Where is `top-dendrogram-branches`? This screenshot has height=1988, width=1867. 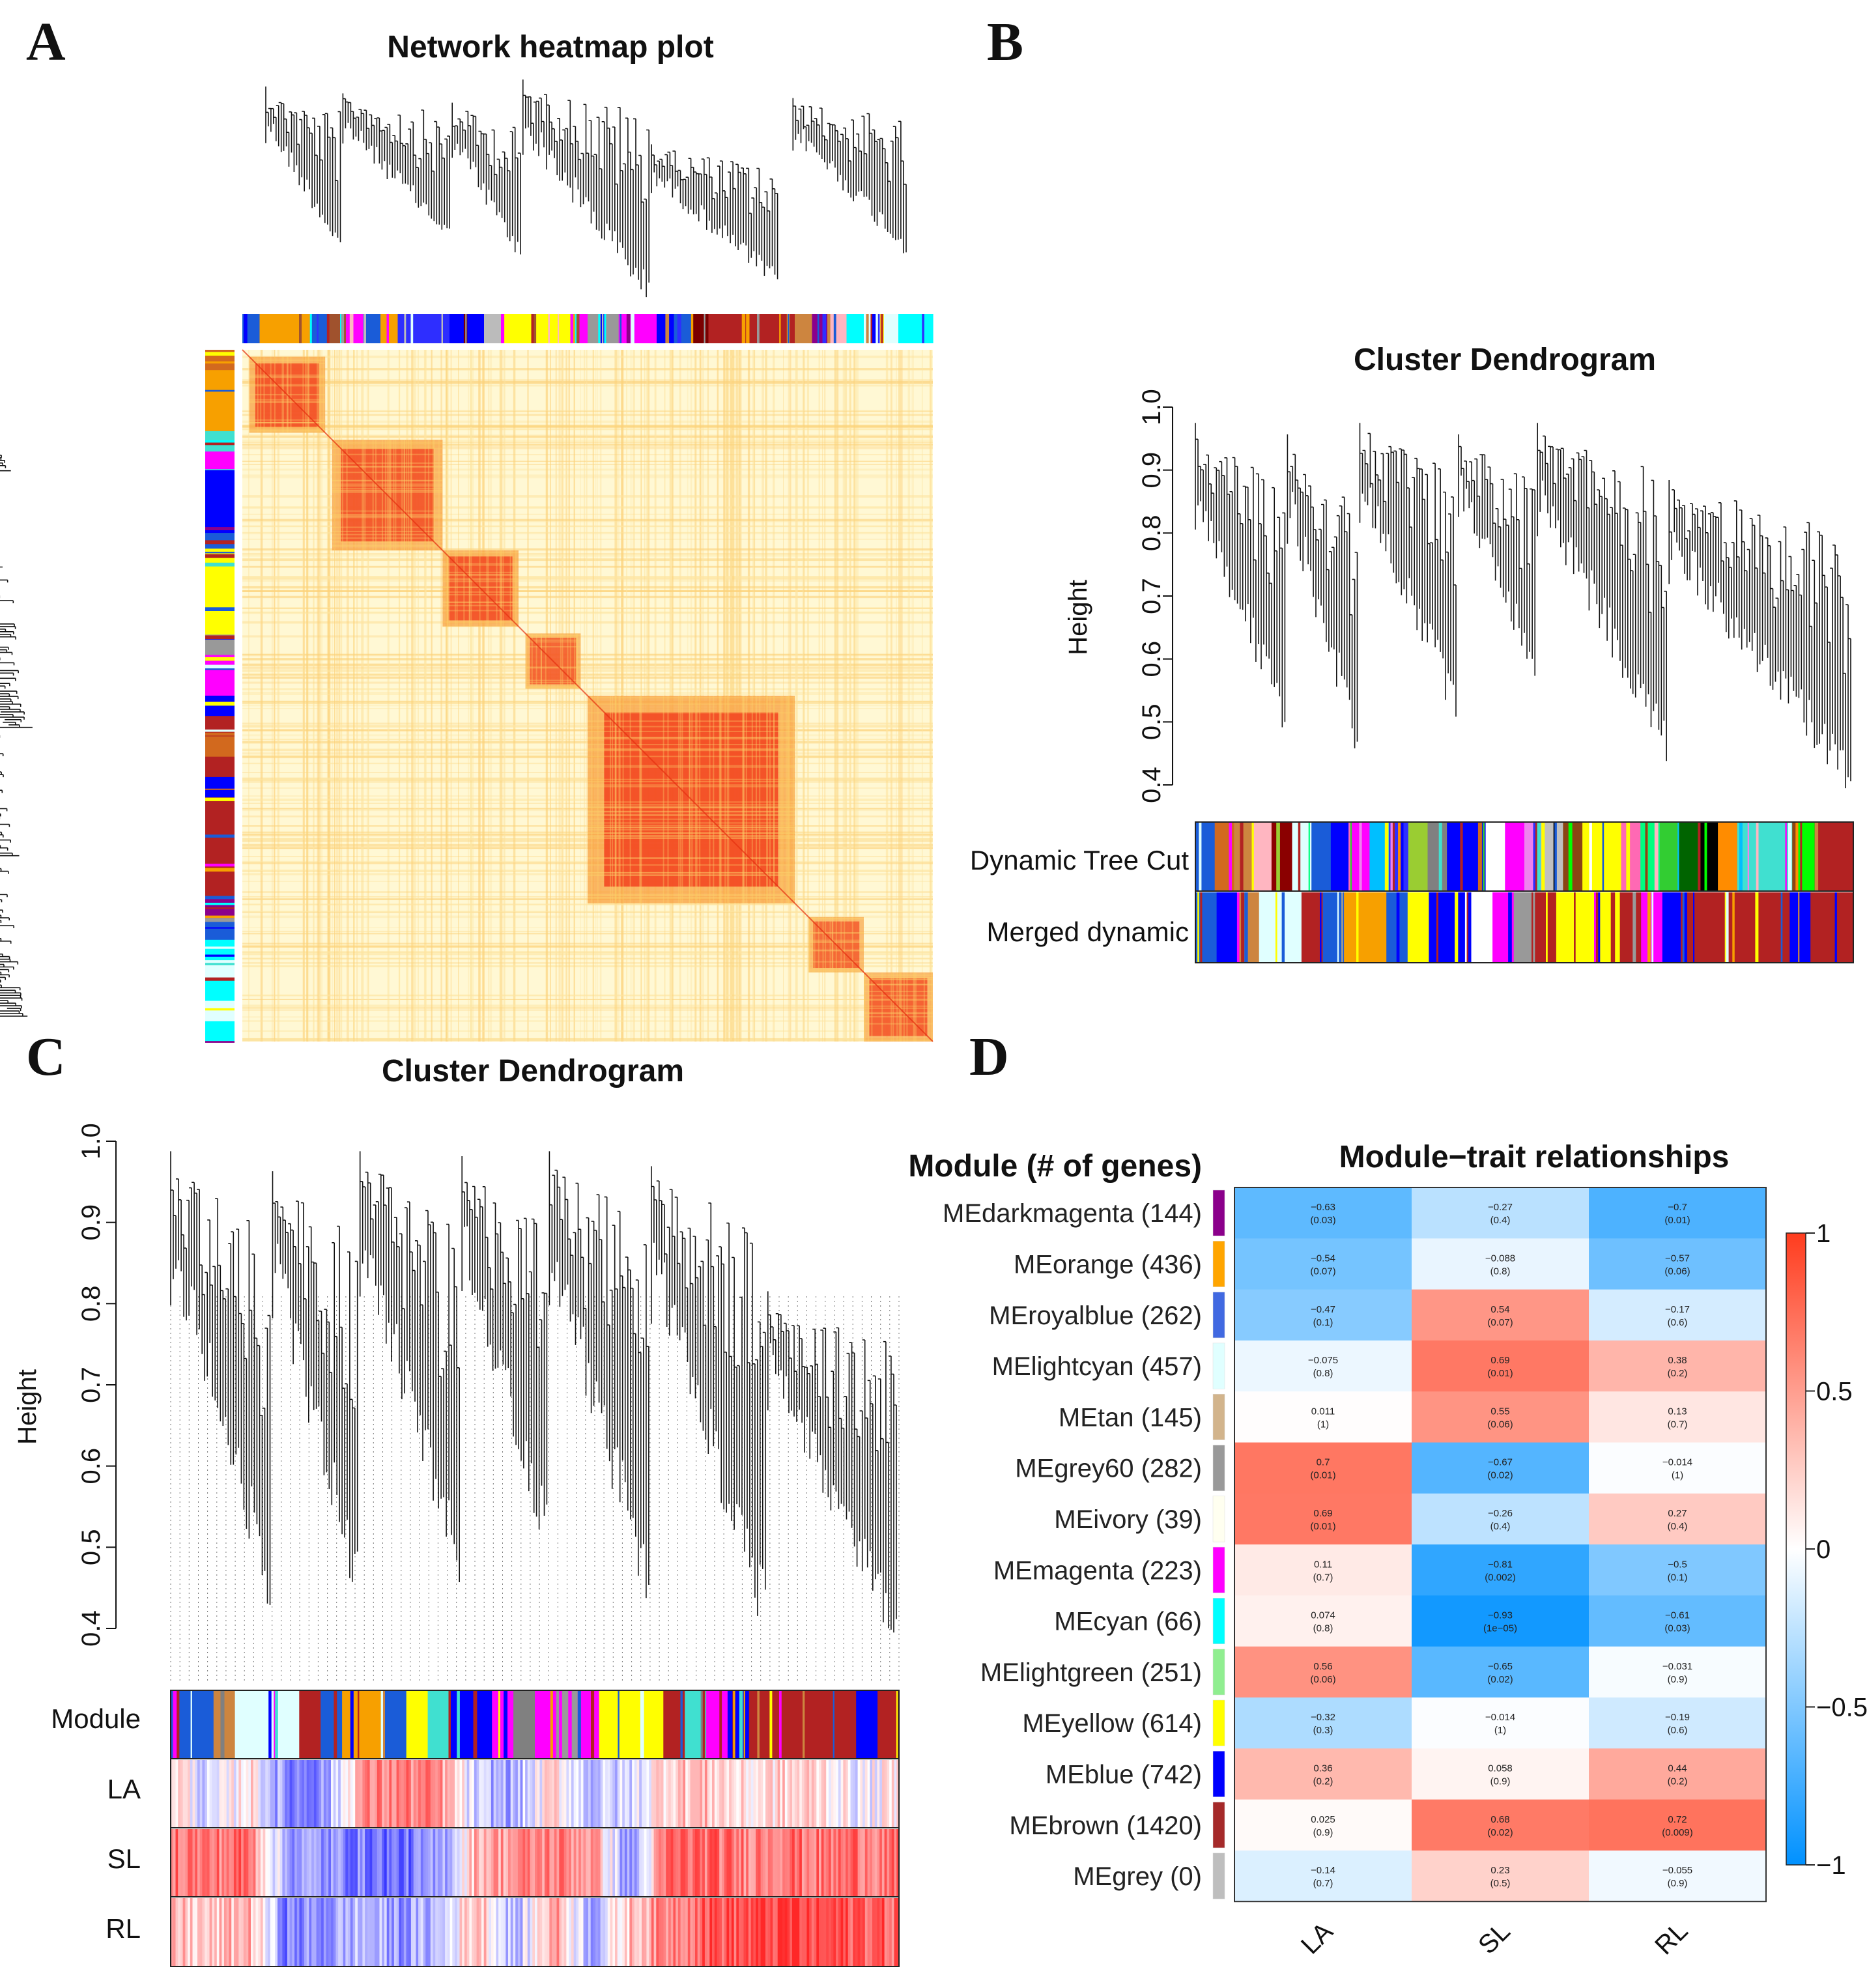
top-dendrogram-branches is located at coordinates (586, 188).